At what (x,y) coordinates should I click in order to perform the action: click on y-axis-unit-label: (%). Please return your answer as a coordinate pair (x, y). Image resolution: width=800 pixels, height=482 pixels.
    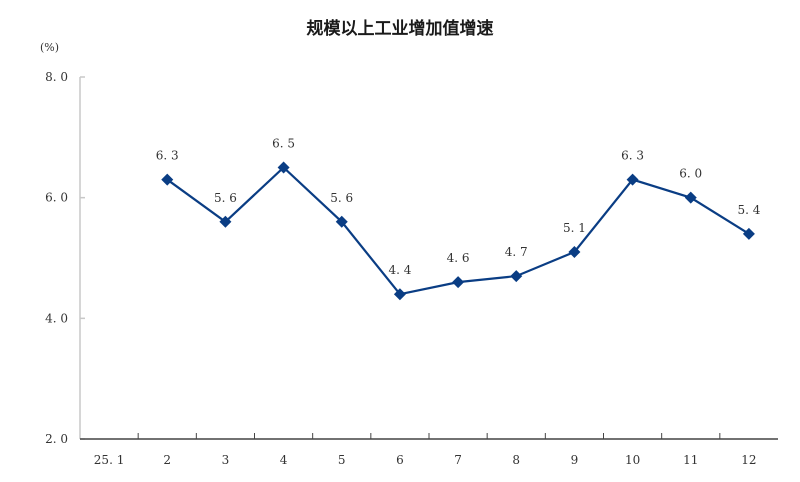
    Looking at the image, I should click on (50, 47).